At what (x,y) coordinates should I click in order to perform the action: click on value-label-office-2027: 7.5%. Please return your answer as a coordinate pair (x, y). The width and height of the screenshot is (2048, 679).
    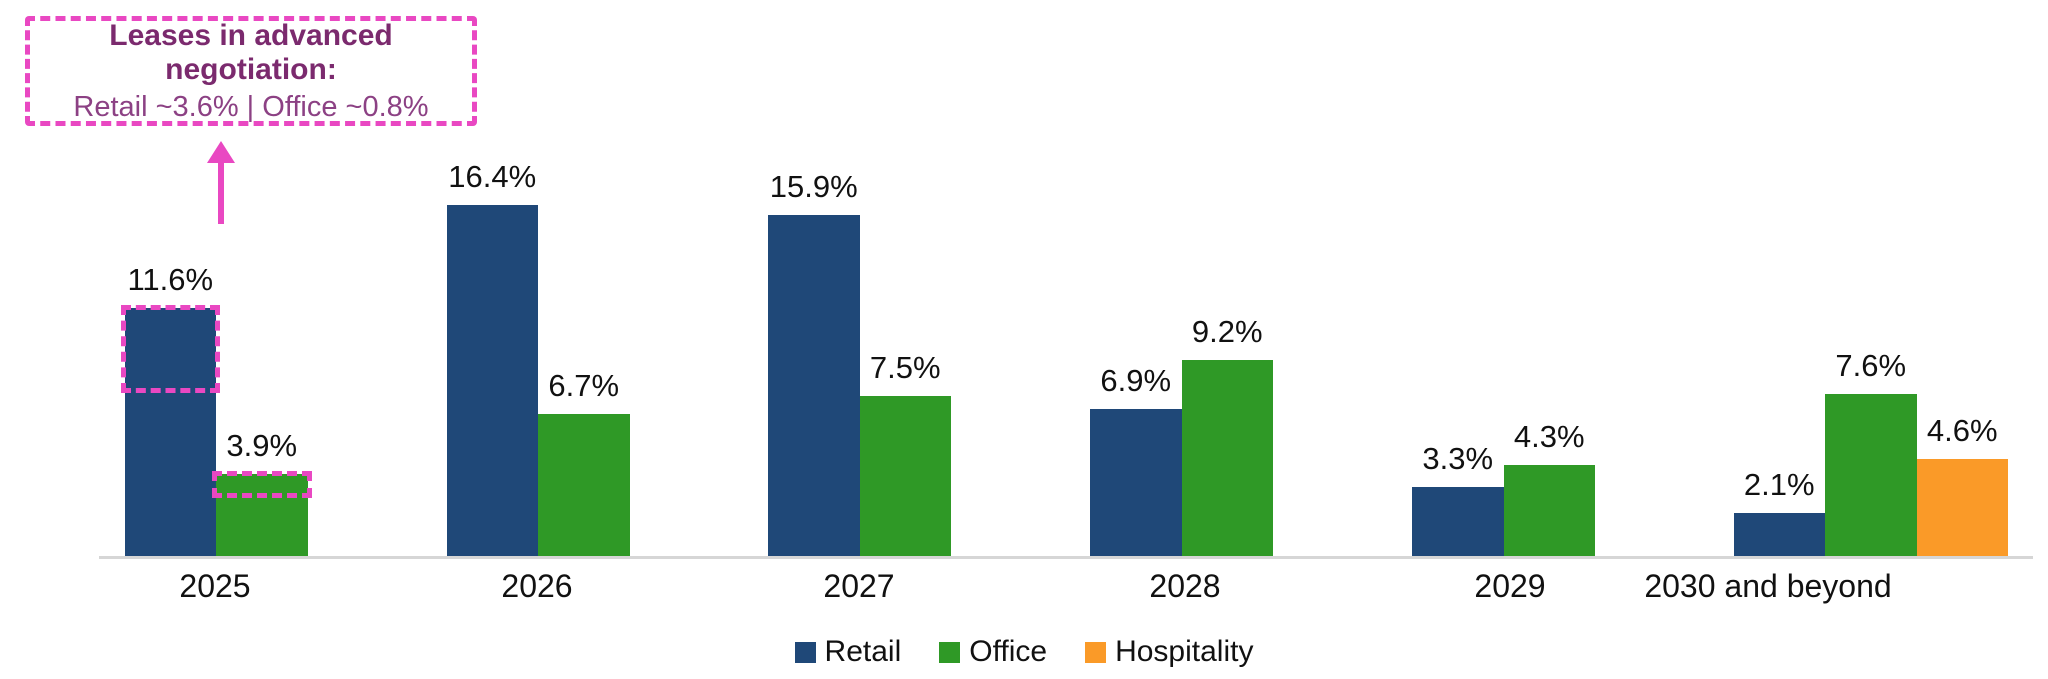
    Looking at the image, I should click on (905, 367).